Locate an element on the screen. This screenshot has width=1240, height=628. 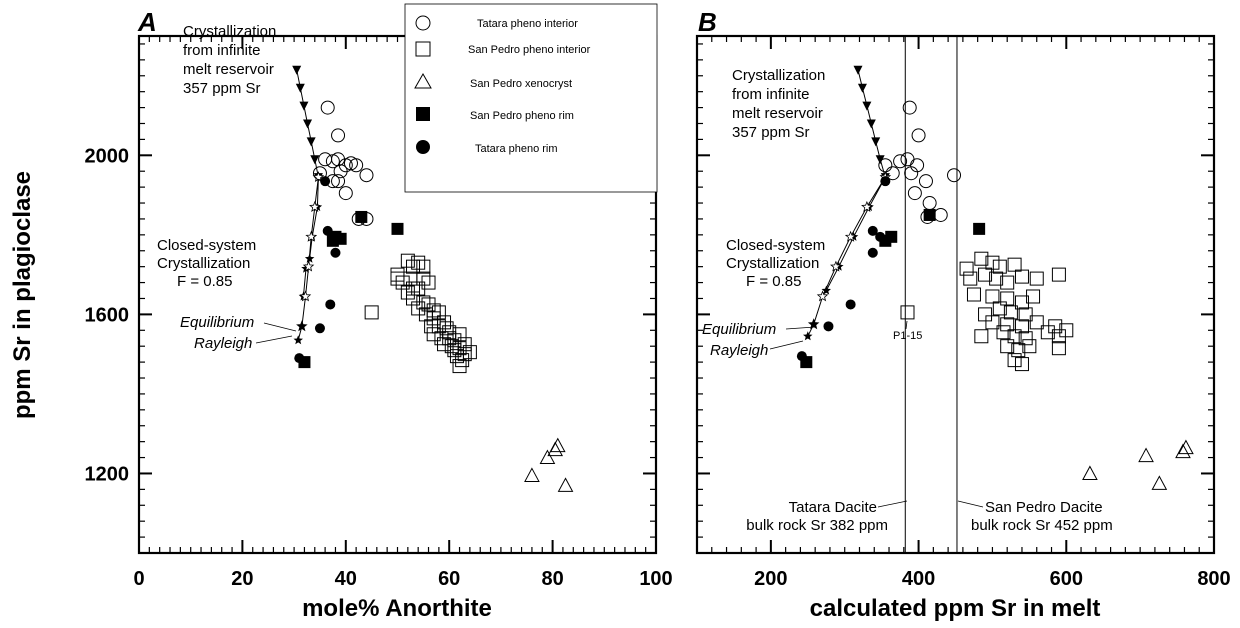
annot-b-357-ppm-sr: 357 ppm Sr is located at coordinates (771, 132).